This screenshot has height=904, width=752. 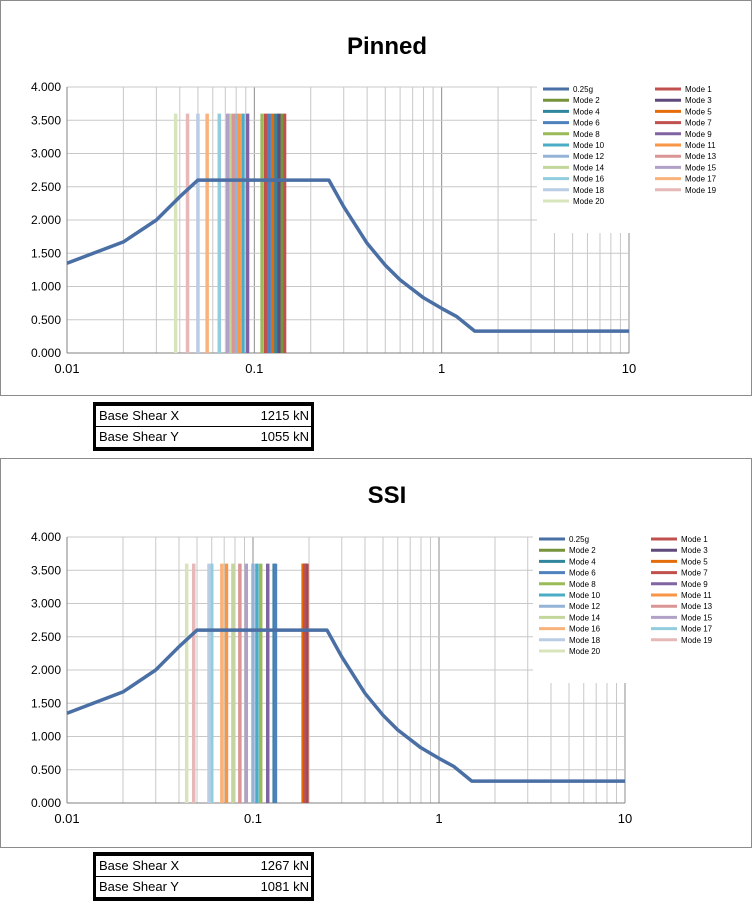 What do you see at coordinates (203, 437) in the screenshot?
I see `base-shear-y-row: Base Shear Y 1055 kN` at bounding box center [203, 437].